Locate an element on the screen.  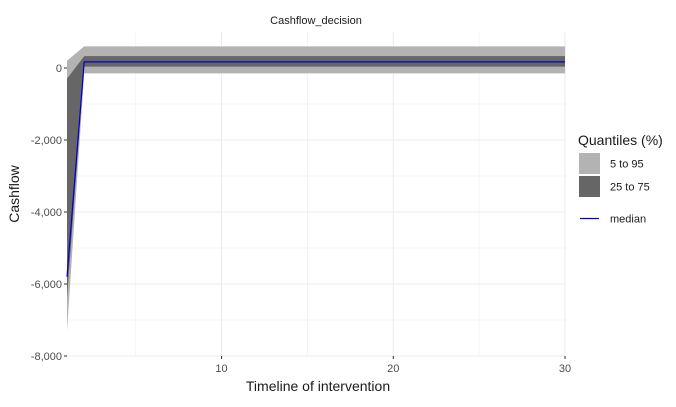
legend-items: 5 to 95 25 to 75 median is located at coordinates (614, 189).